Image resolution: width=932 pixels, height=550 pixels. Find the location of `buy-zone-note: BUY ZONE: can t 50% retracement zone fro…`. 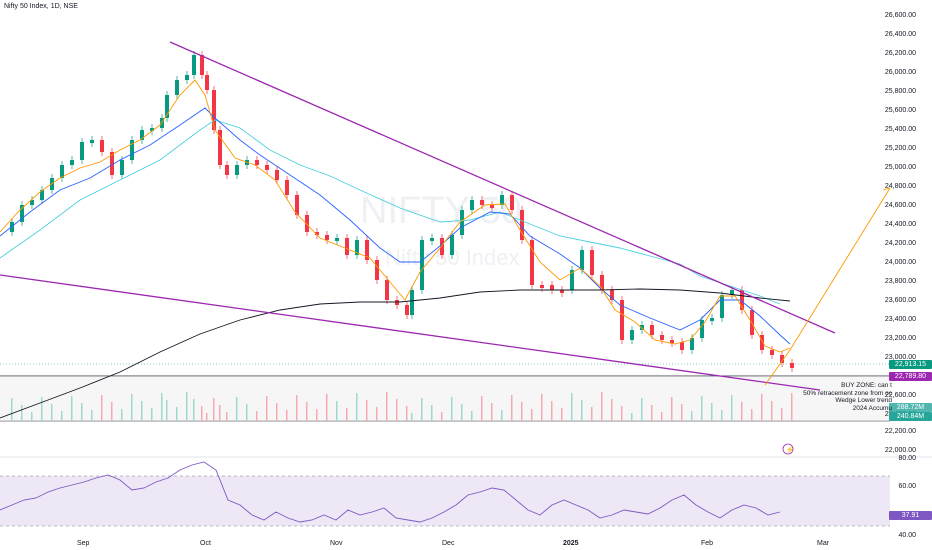

buy-zone-note: BUY ZONE: can t 50% retracement zone fro… is located at coordinates (847, 397).